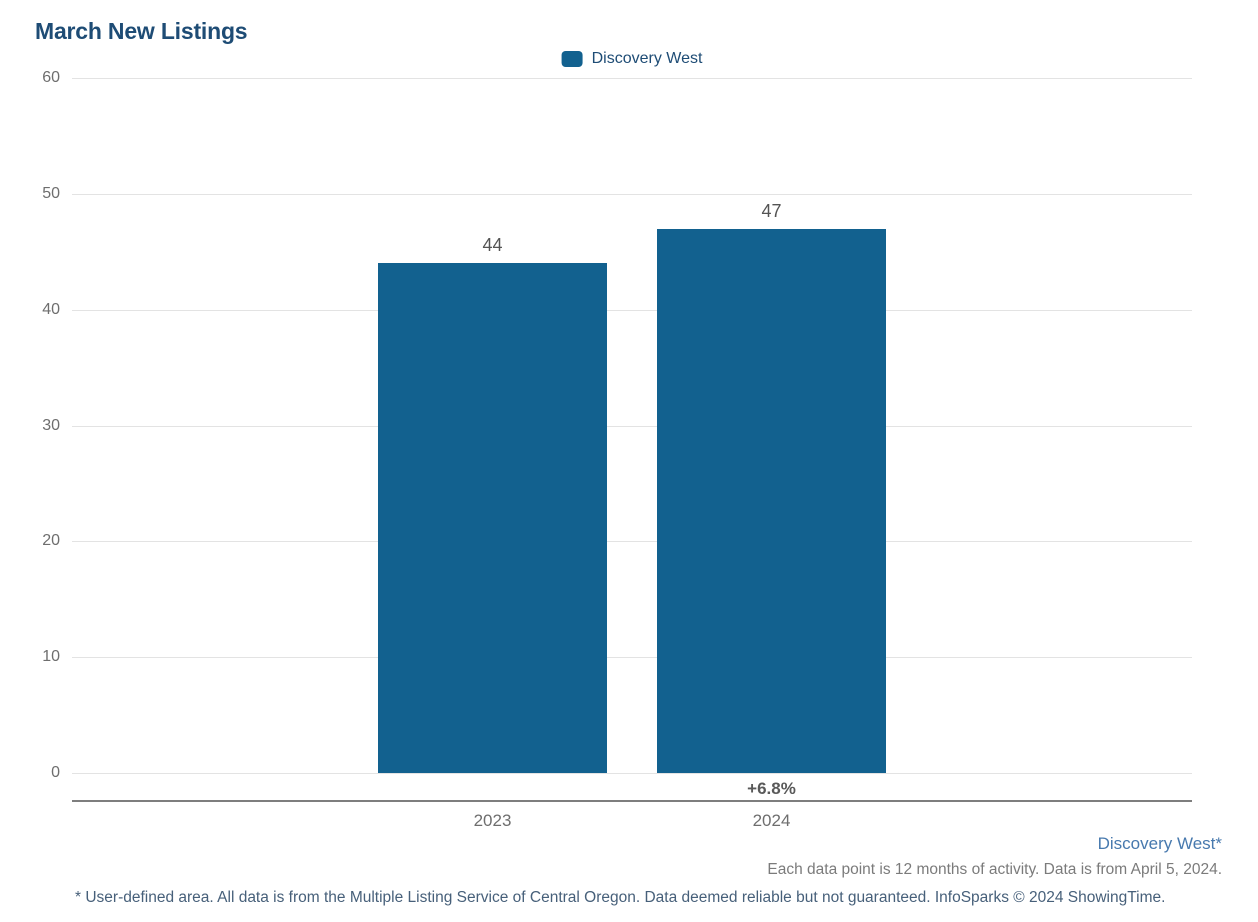  Describe the element at coordinates (141, 31) in the screenshot. I see `chart-title: March New Listings` at that location.